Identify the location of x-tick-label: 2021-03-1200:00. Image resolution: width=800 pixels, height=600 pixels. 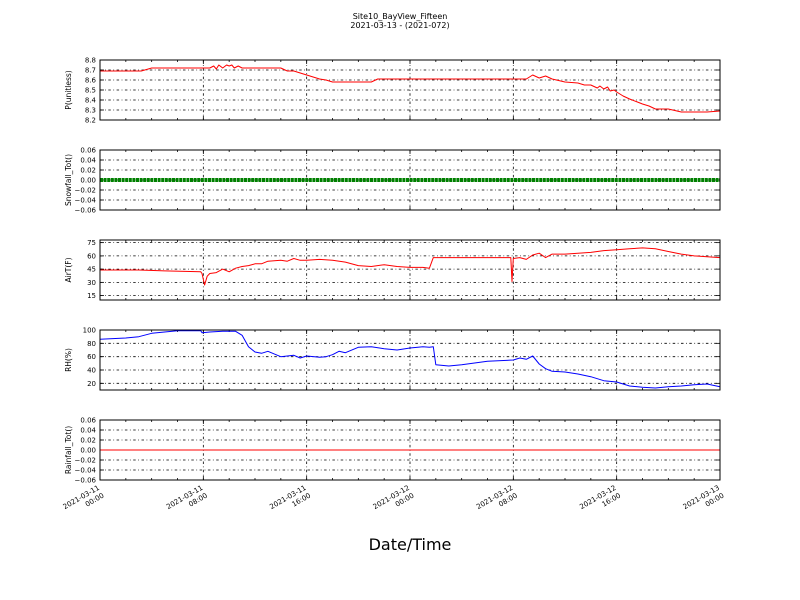
(394, 501).